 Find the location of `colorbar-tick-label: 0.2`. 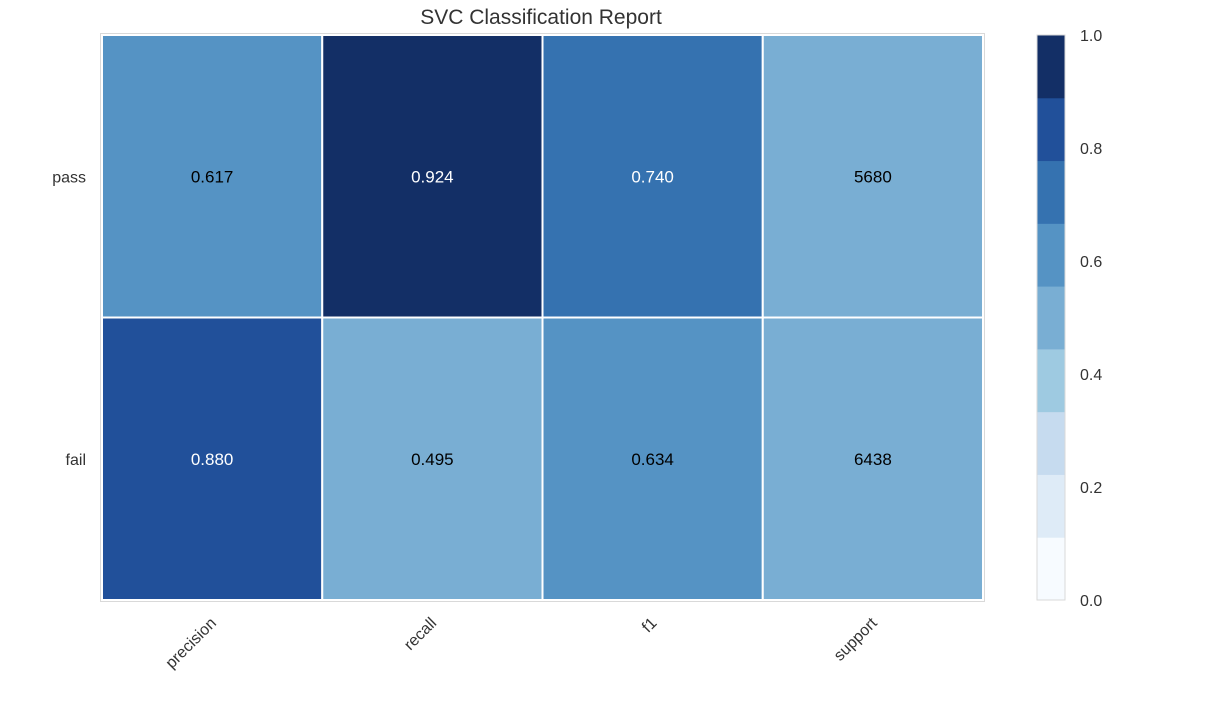

colorbar-tick-label: 0.2 is located at coordinates (1091, 488).